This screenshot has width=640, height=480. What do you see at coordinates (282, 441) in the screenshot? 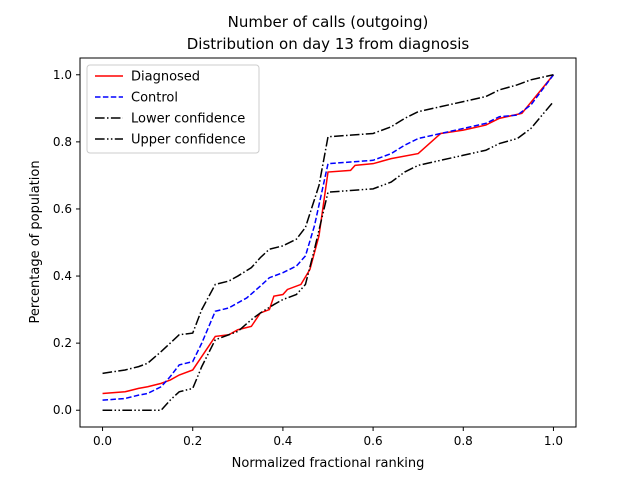
I see `x-tick-label: 0.4` at bounding box center [282, 441].